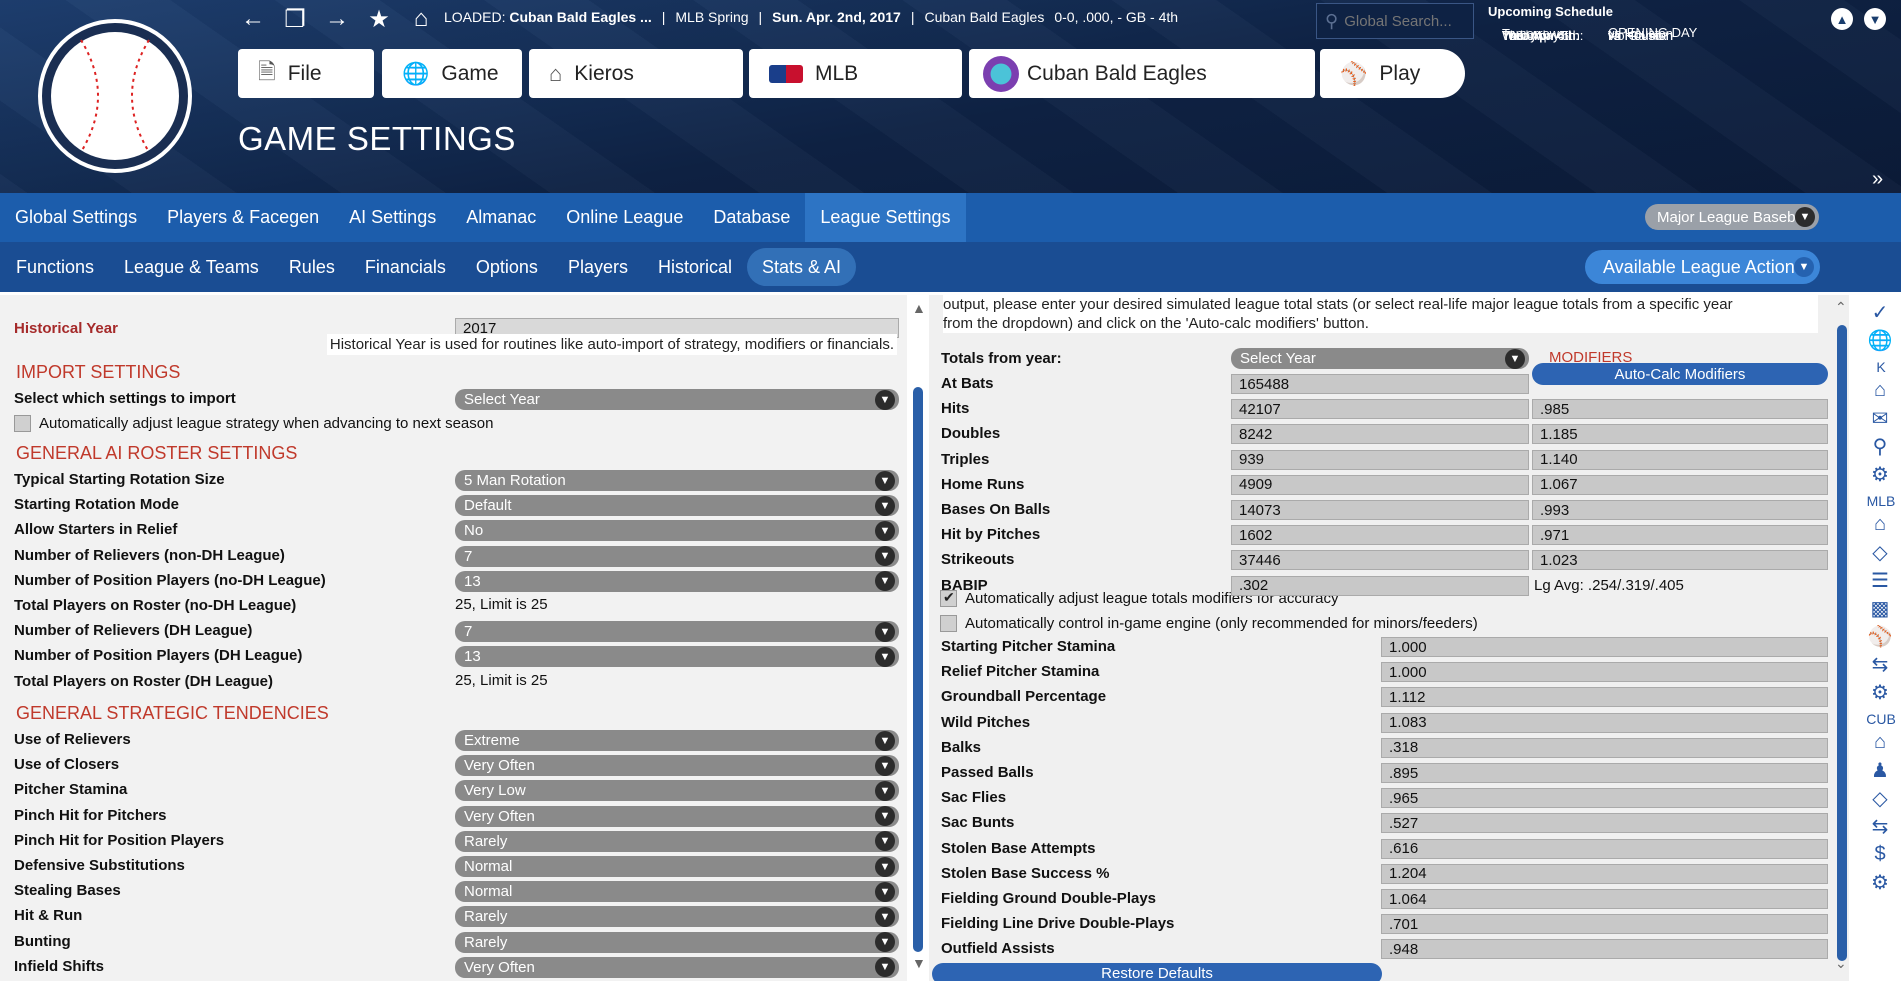  Describe the element at coordinates (694, 266) in the screenshot. I see `tab-historical: Historical` at that location.